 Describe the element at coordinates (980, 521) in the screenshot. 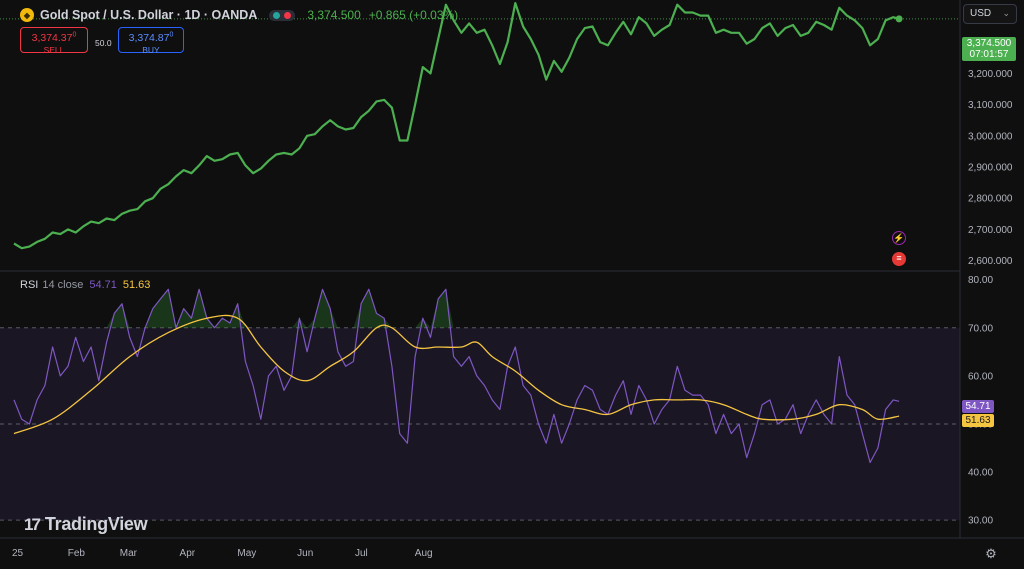

I see `rsi-tick-label: 30.00` at that location.